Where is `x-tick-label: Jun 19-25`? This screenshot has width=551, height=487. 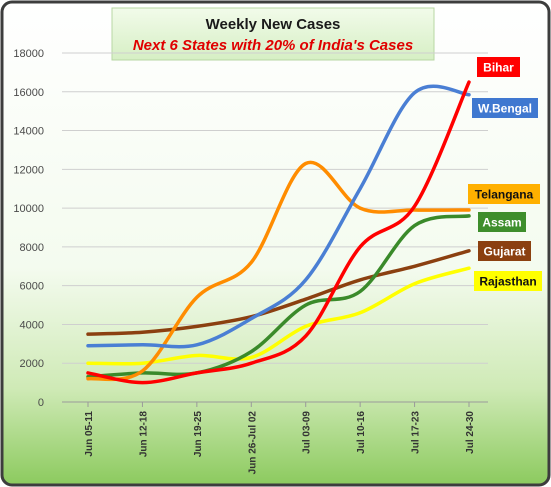
x-tick-label: Jun 19-25 is located at coordinates (198, 434).